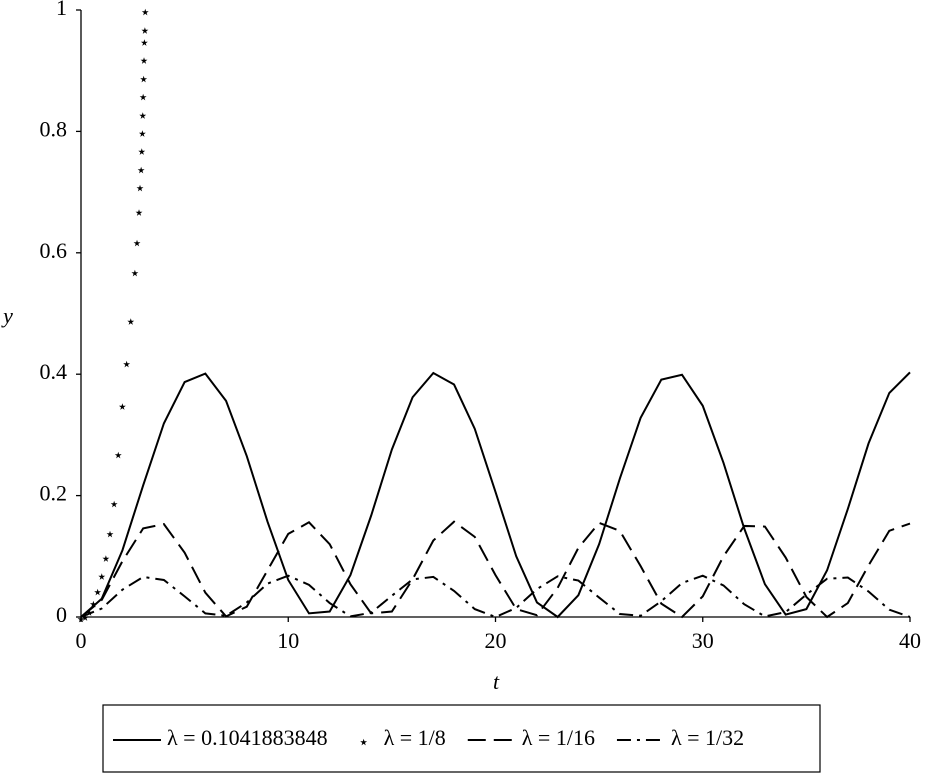 The width and height of the screenshot is (925, 776). Describe the element at coordinates (363, 742) in the screenshot. I see `legend-marker: ⋆` at that location.